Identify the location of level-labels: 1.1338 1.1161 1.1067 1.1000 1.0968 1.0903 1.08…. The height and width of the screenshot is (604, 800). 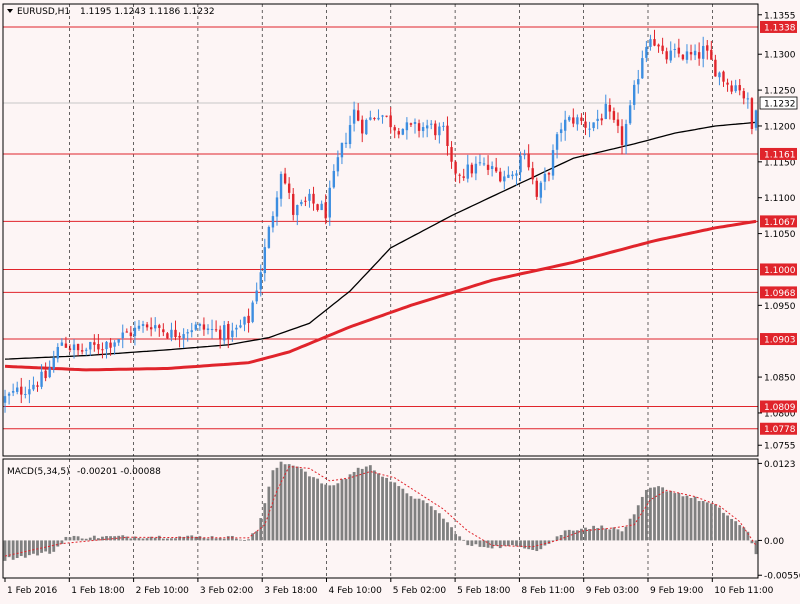
(778, 227).